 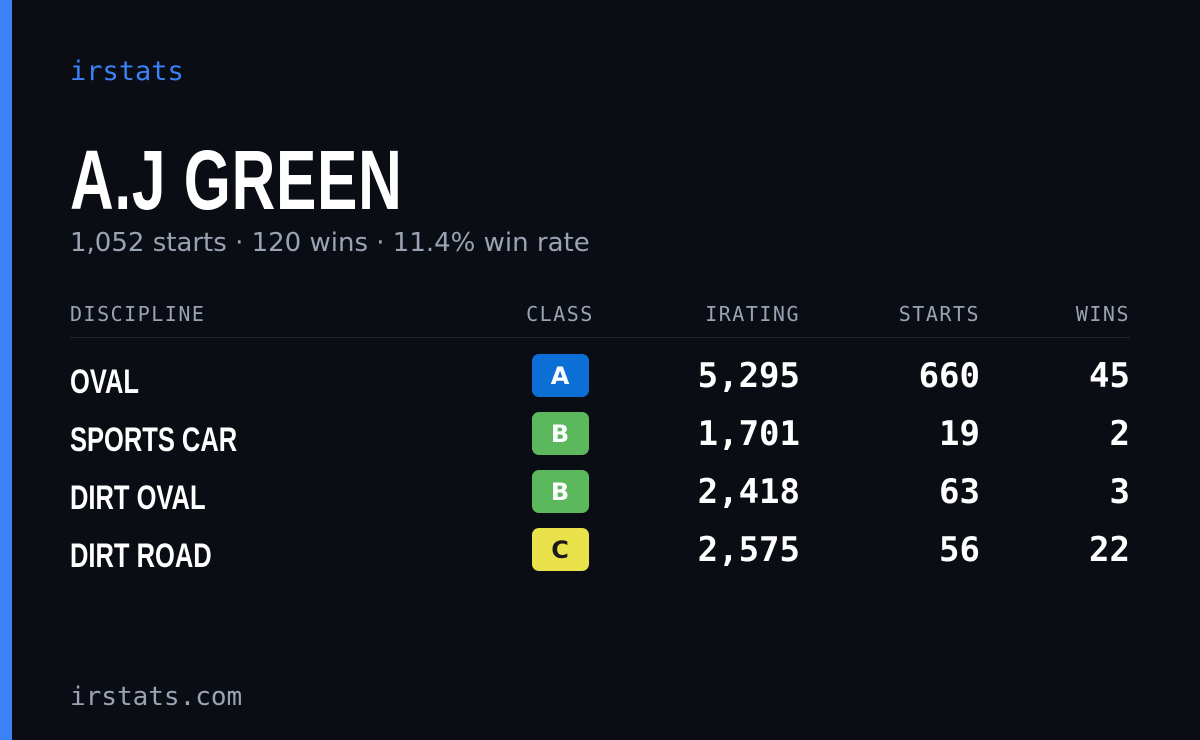 What do you see at coordinates (752, 314) in the screenshot?
I see `column-header: IRATING` at bounding box center [752, 314].